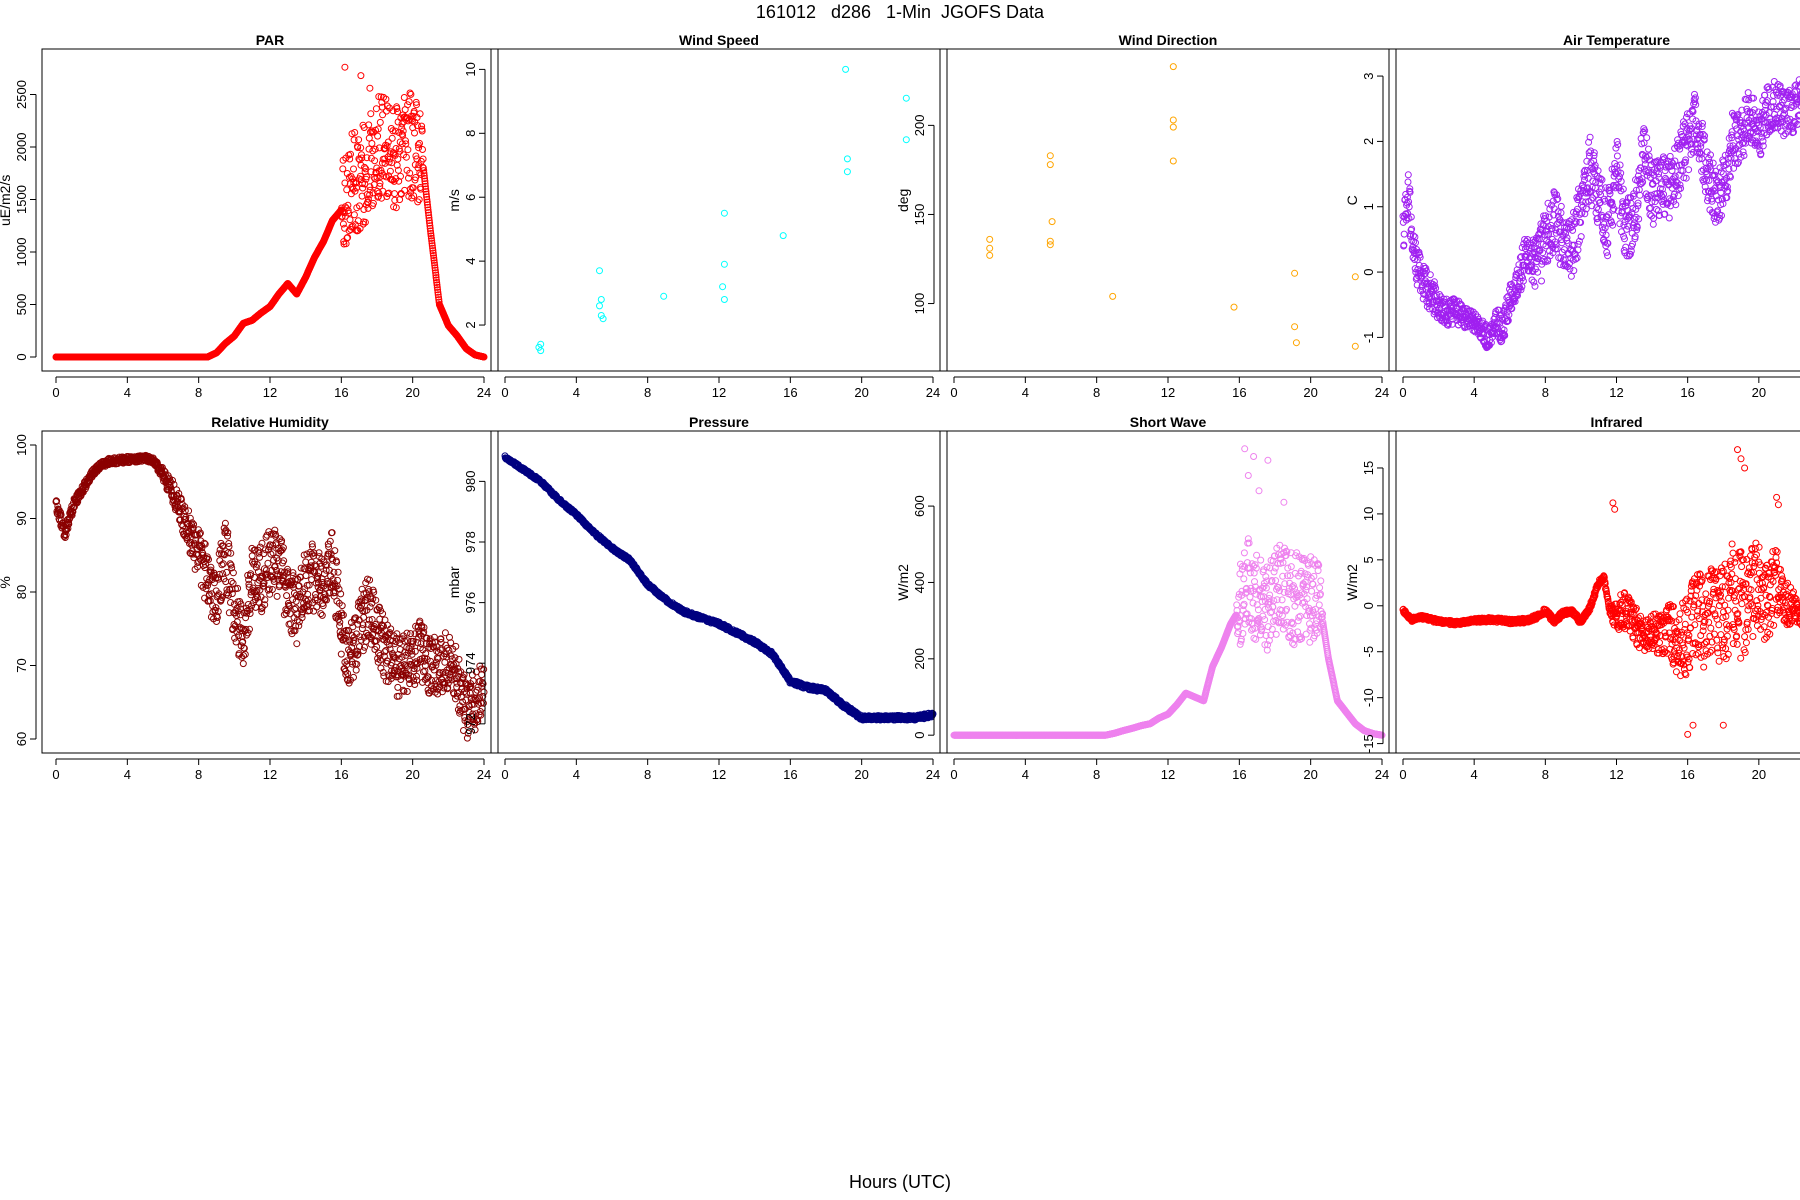  What do you see at coordinates (21, 252) in the screenshot?
I see `y-tick-label: 1000` at bounding box center [21, 252].